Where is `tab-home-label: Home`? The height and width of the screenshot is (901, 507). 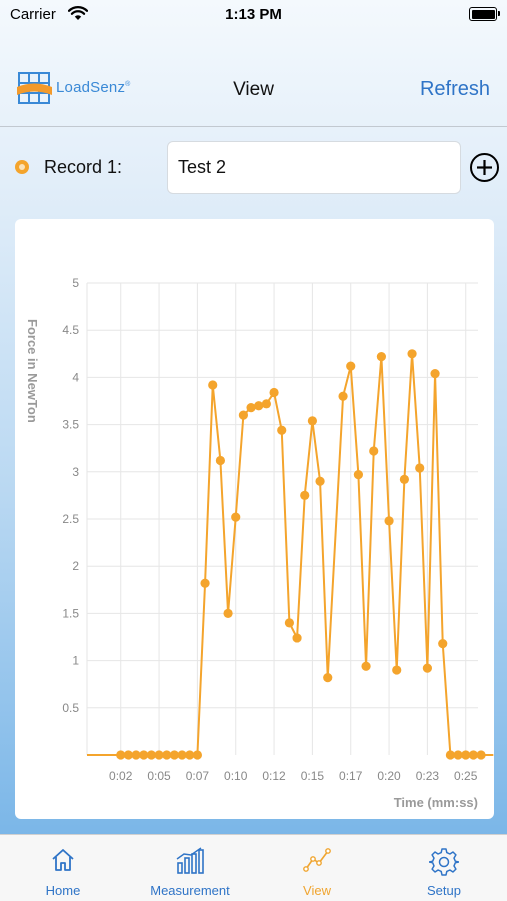 tab-home-label: Home is located at coordinates (63, 890).